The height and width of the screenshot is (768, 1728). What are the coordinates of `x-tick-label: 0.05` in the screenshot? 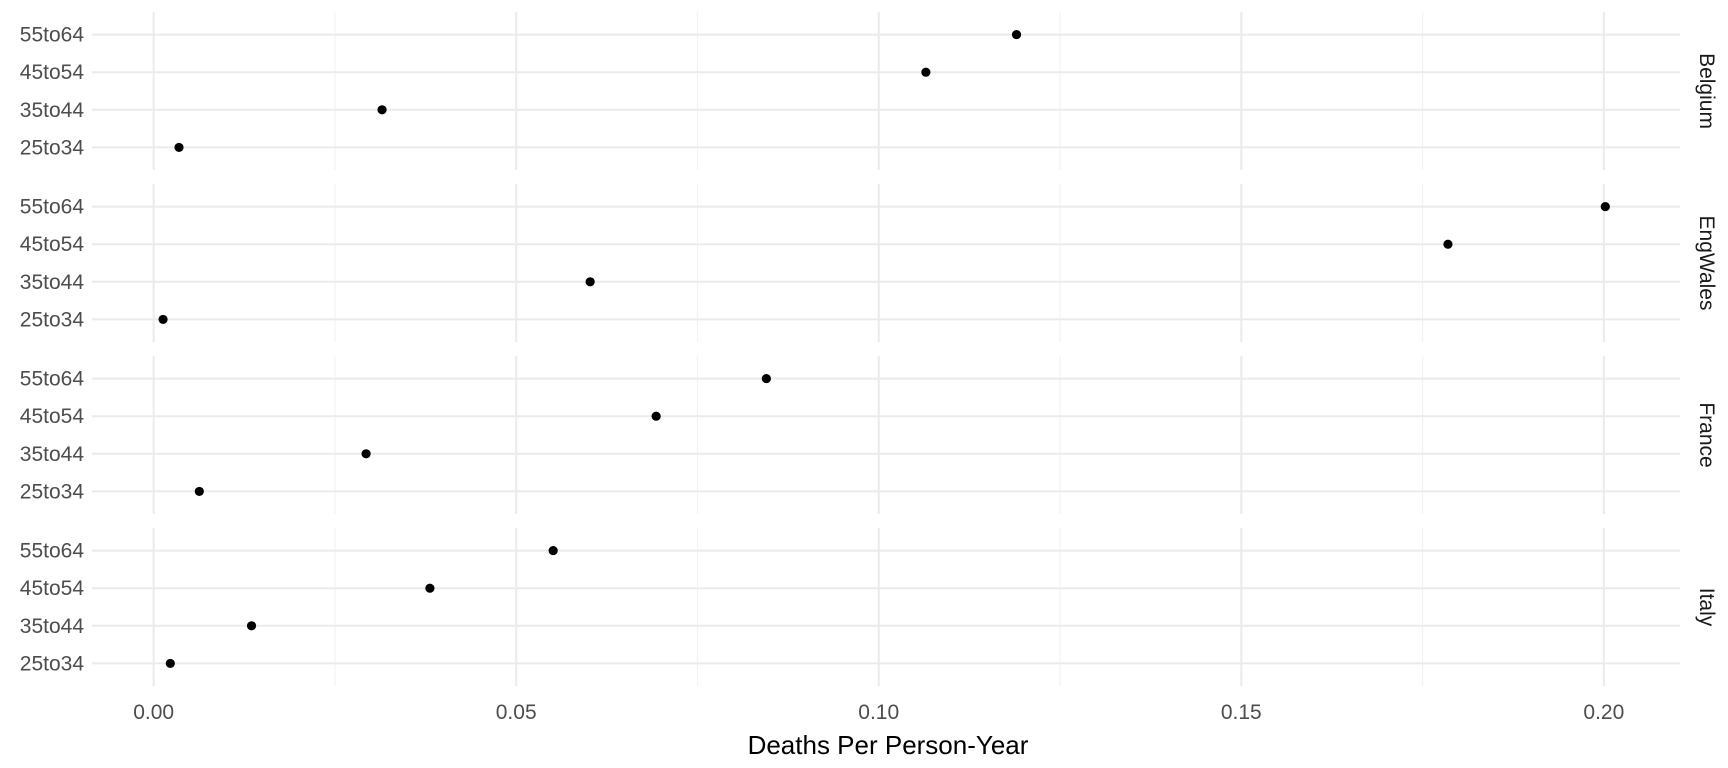 It's located at (516, 712).